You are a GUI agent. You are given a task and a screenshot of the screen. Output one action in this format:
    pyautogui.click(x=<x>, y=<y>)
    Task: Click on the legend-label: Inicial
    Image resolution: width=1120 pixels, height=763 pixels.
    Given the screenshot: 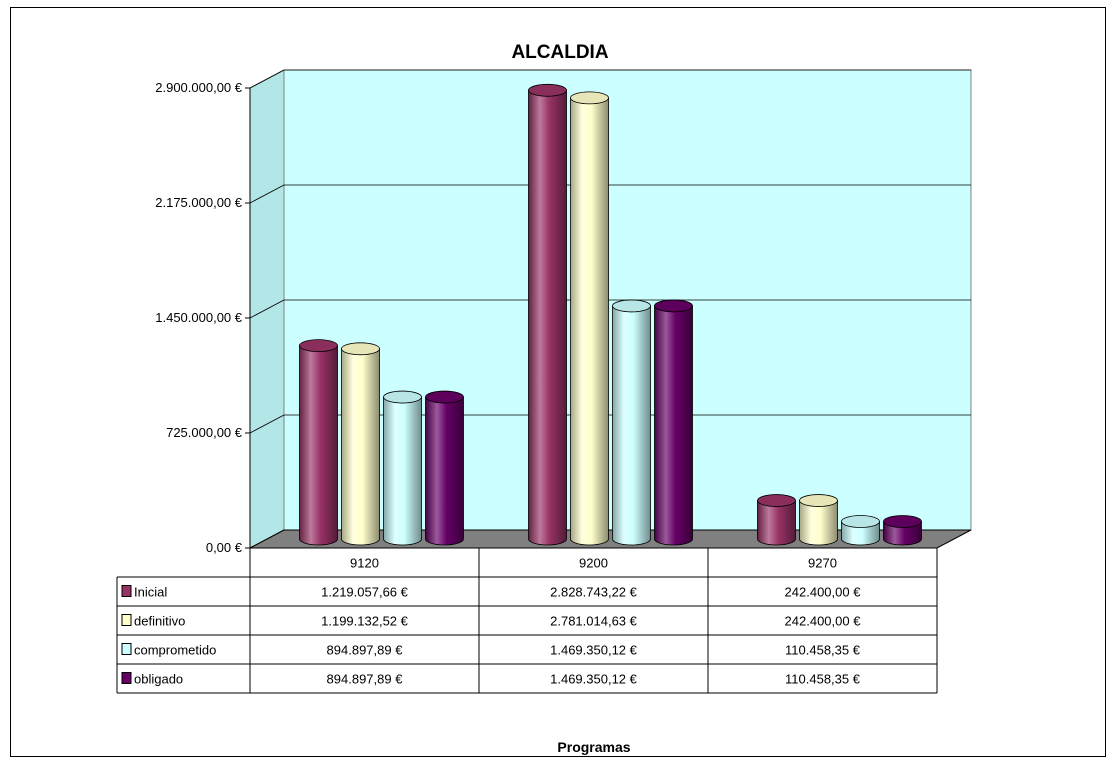 What is the action you would take?
    pyautogui.click(x=150, y=592)
    